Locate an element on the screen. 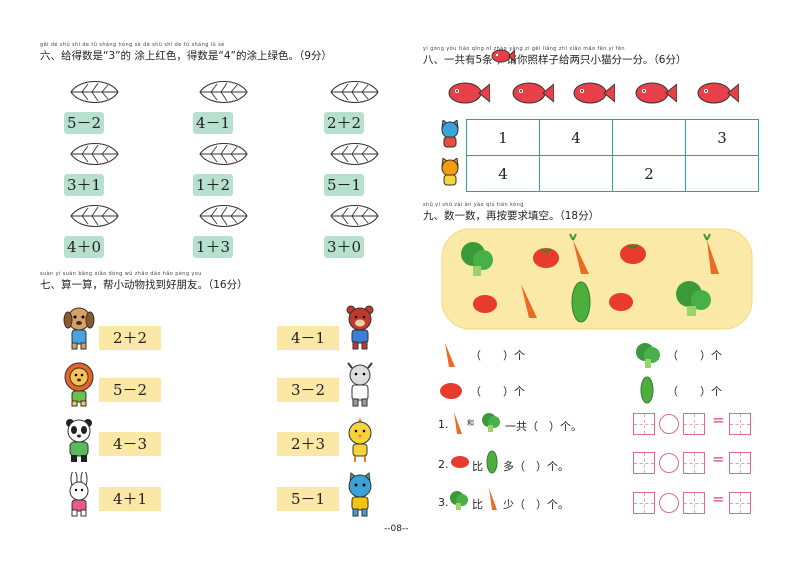  question-2-end: 多（ ）个。 is located at coordinates (536, 466).